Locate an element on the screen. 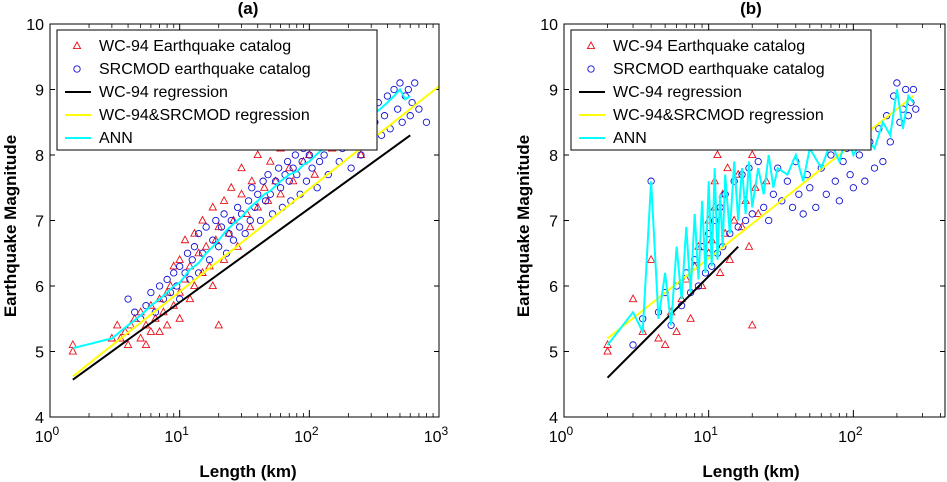 Image resolution: width=947 pixels, height=482 pixels. panel-a-xtick-label: 10³ is located at coordinates (436, 435).